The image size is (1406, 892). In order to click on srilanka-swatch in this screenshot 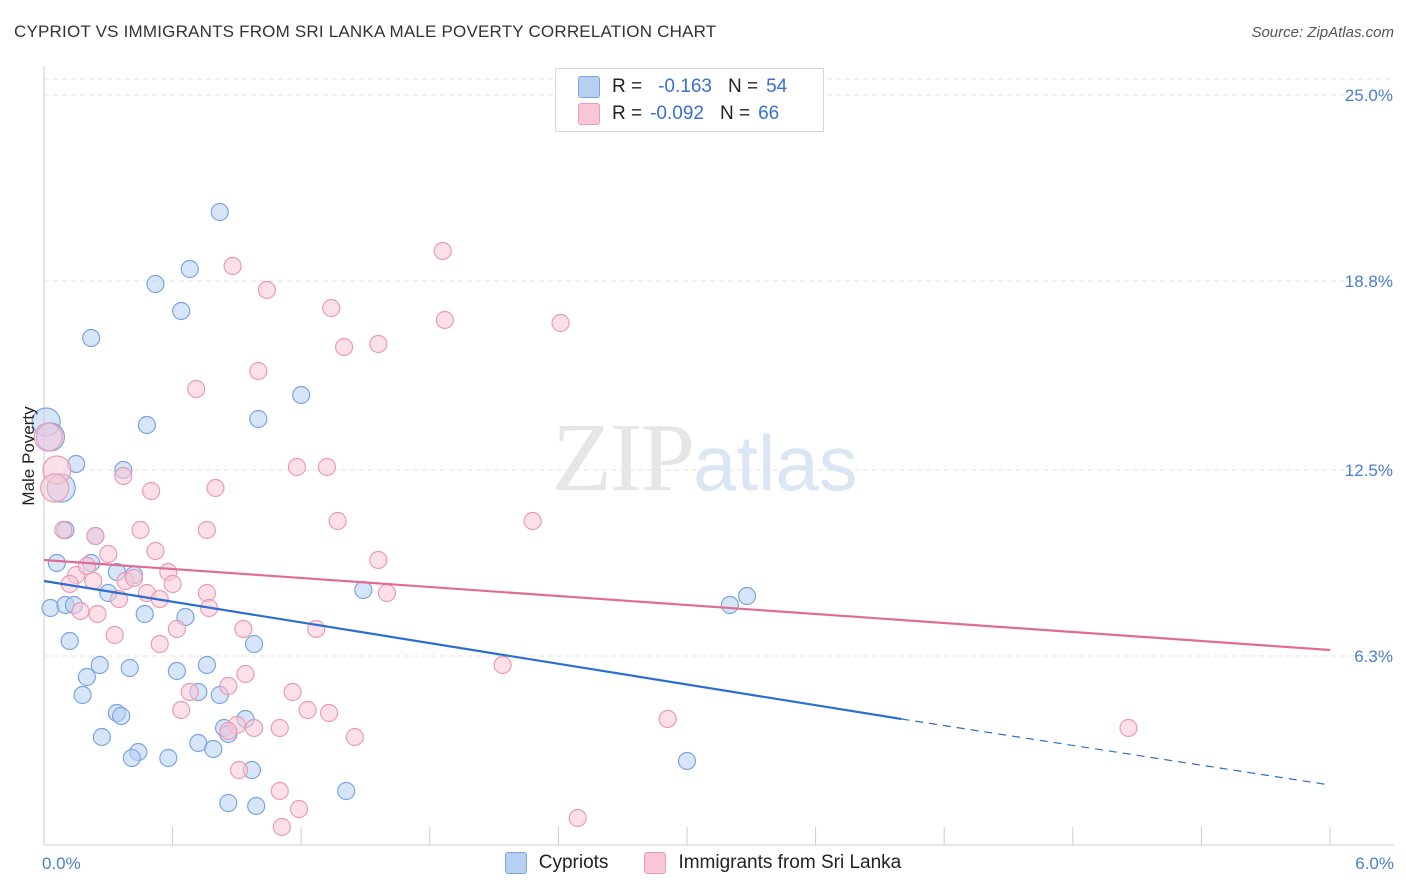, I will do `click(655, 863)`.